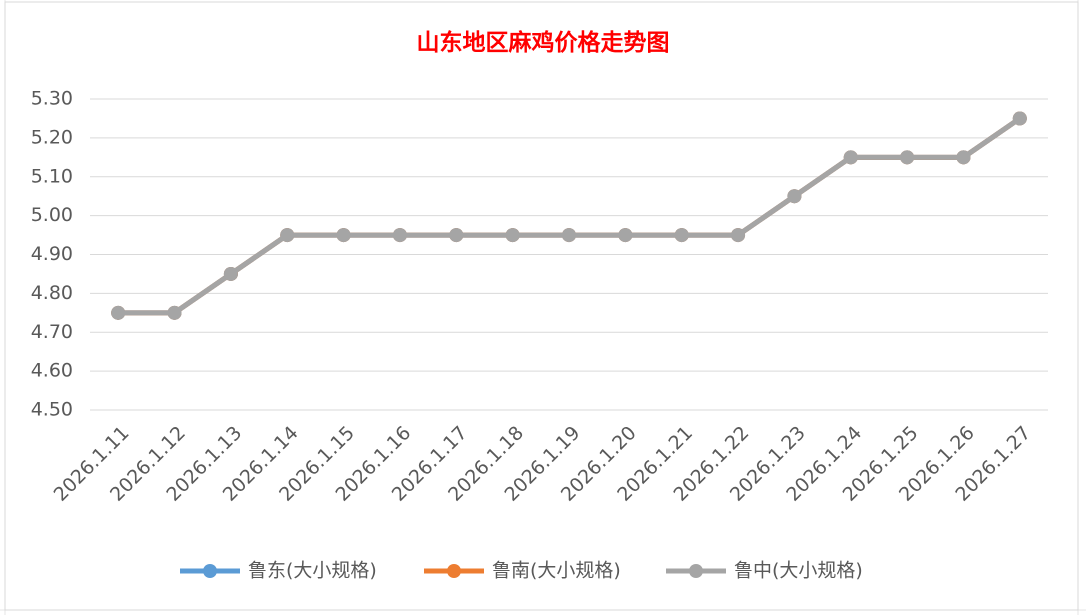 Image resolution: width=1086 pixels, height=615 pixels. I want to click on y-tick-label: 4.60, so click(52, 371).